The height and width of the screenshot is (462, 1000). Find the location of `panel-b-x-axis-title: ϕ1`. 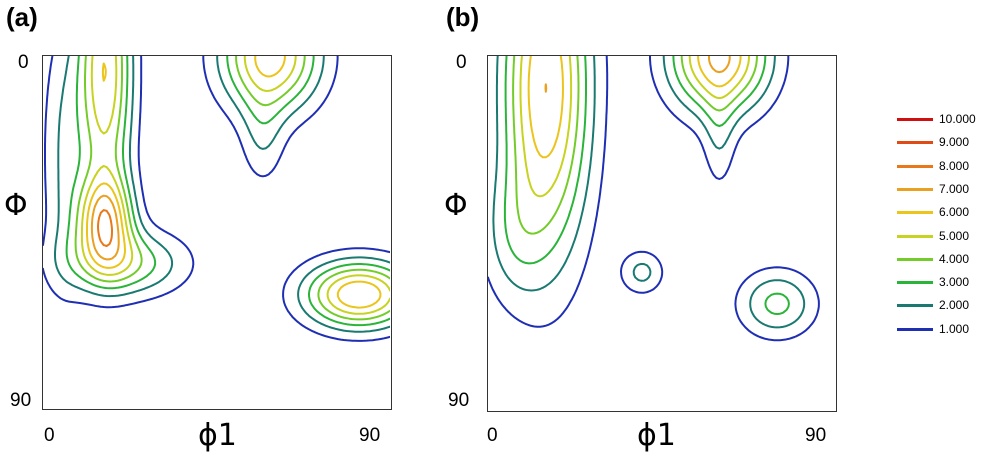

panel-b-x-axis-title: ϕ1 is located at coordinates (656, 435).